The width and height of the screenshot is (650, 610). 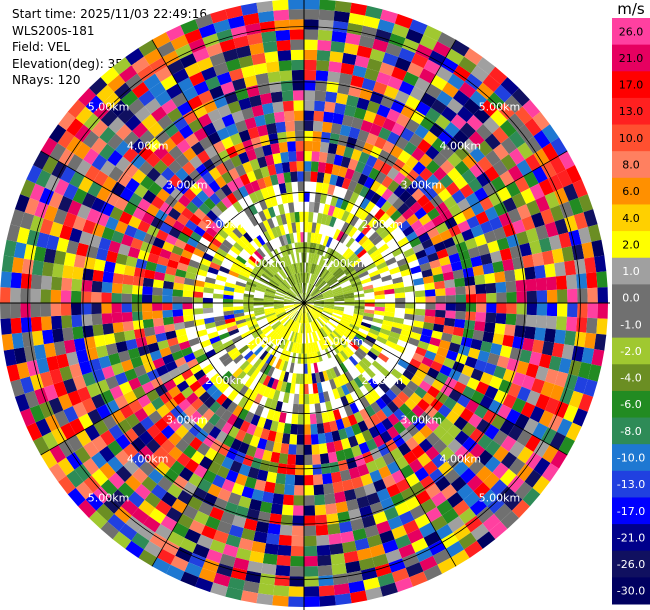 What do you see at coordinates (631, 9) in the screenshot?
I see `colorbar-unit: m/s` at bounding box center [631, 9].